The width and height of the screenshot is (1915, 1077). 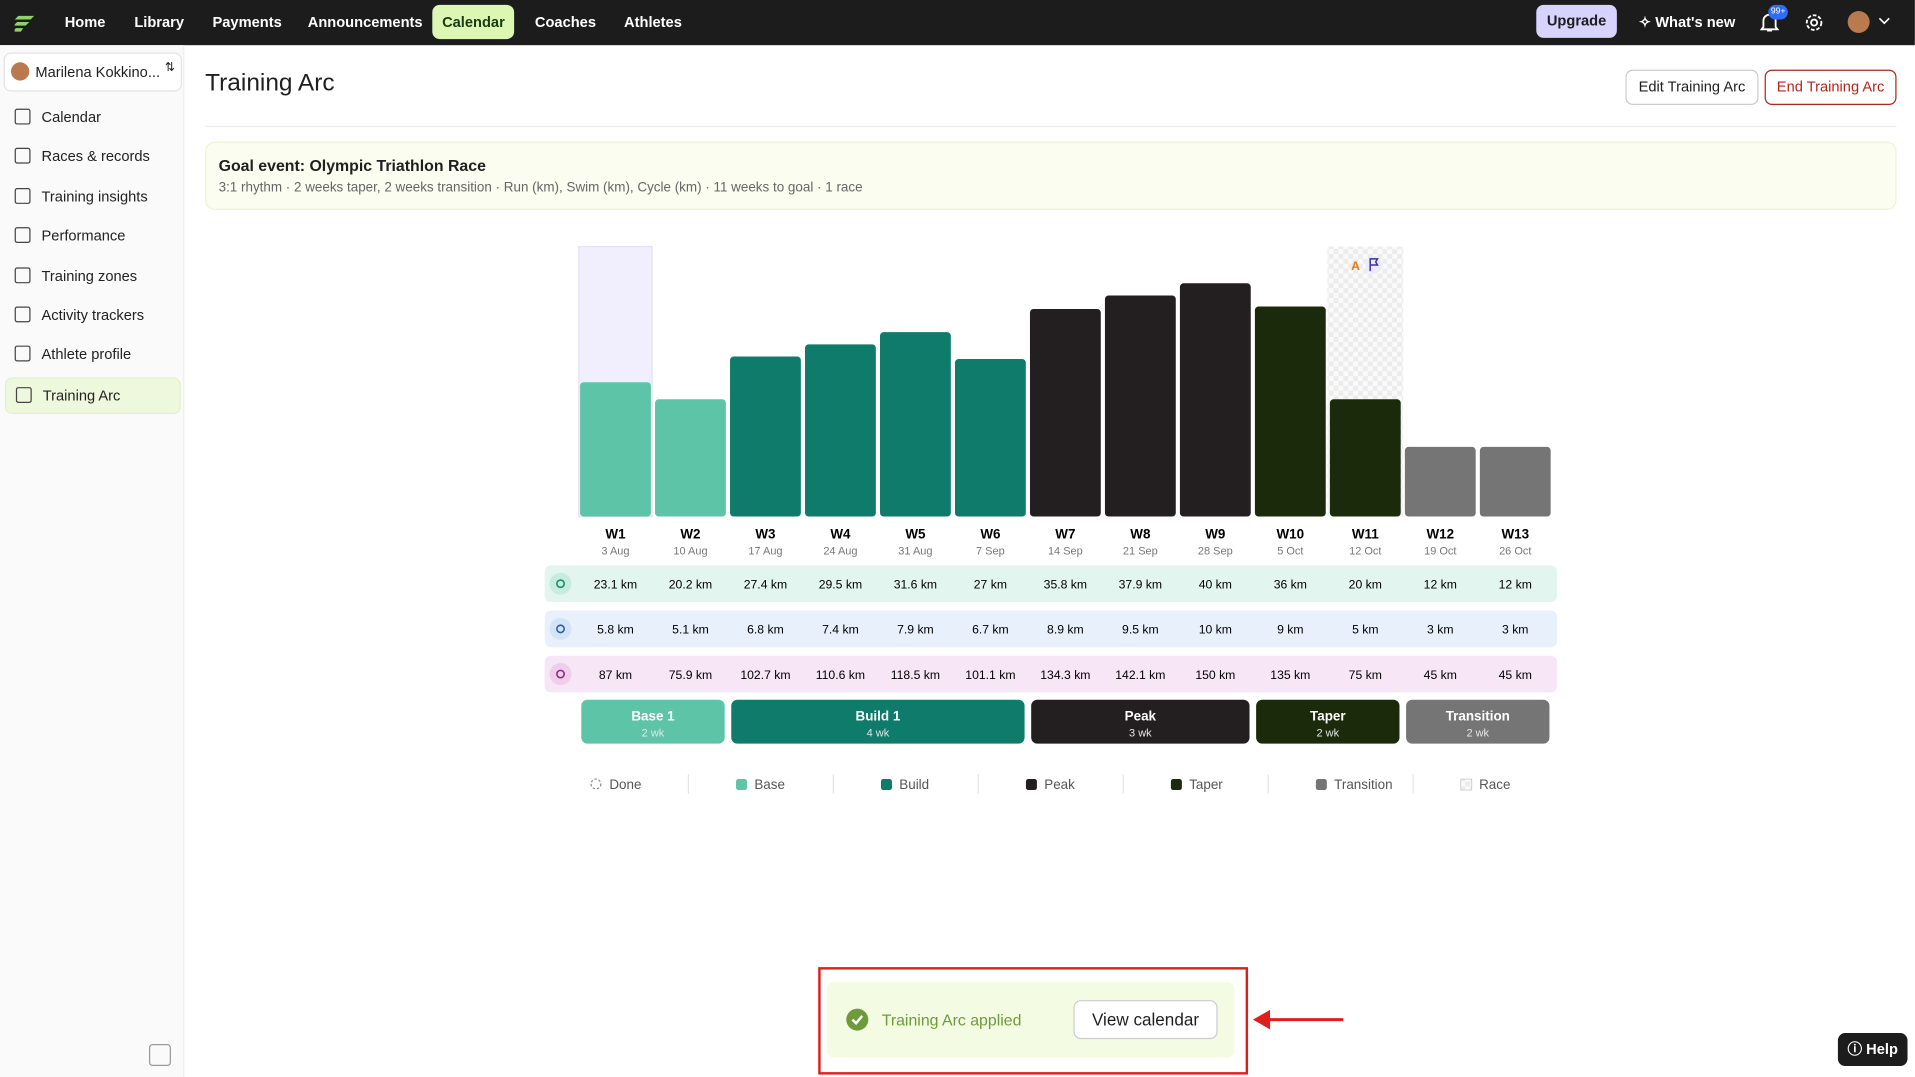 What do you see at coordinates (1290, 551) in the screenshot?
I see `week-date: 5 Oct` at bounding box center [1290, 551].